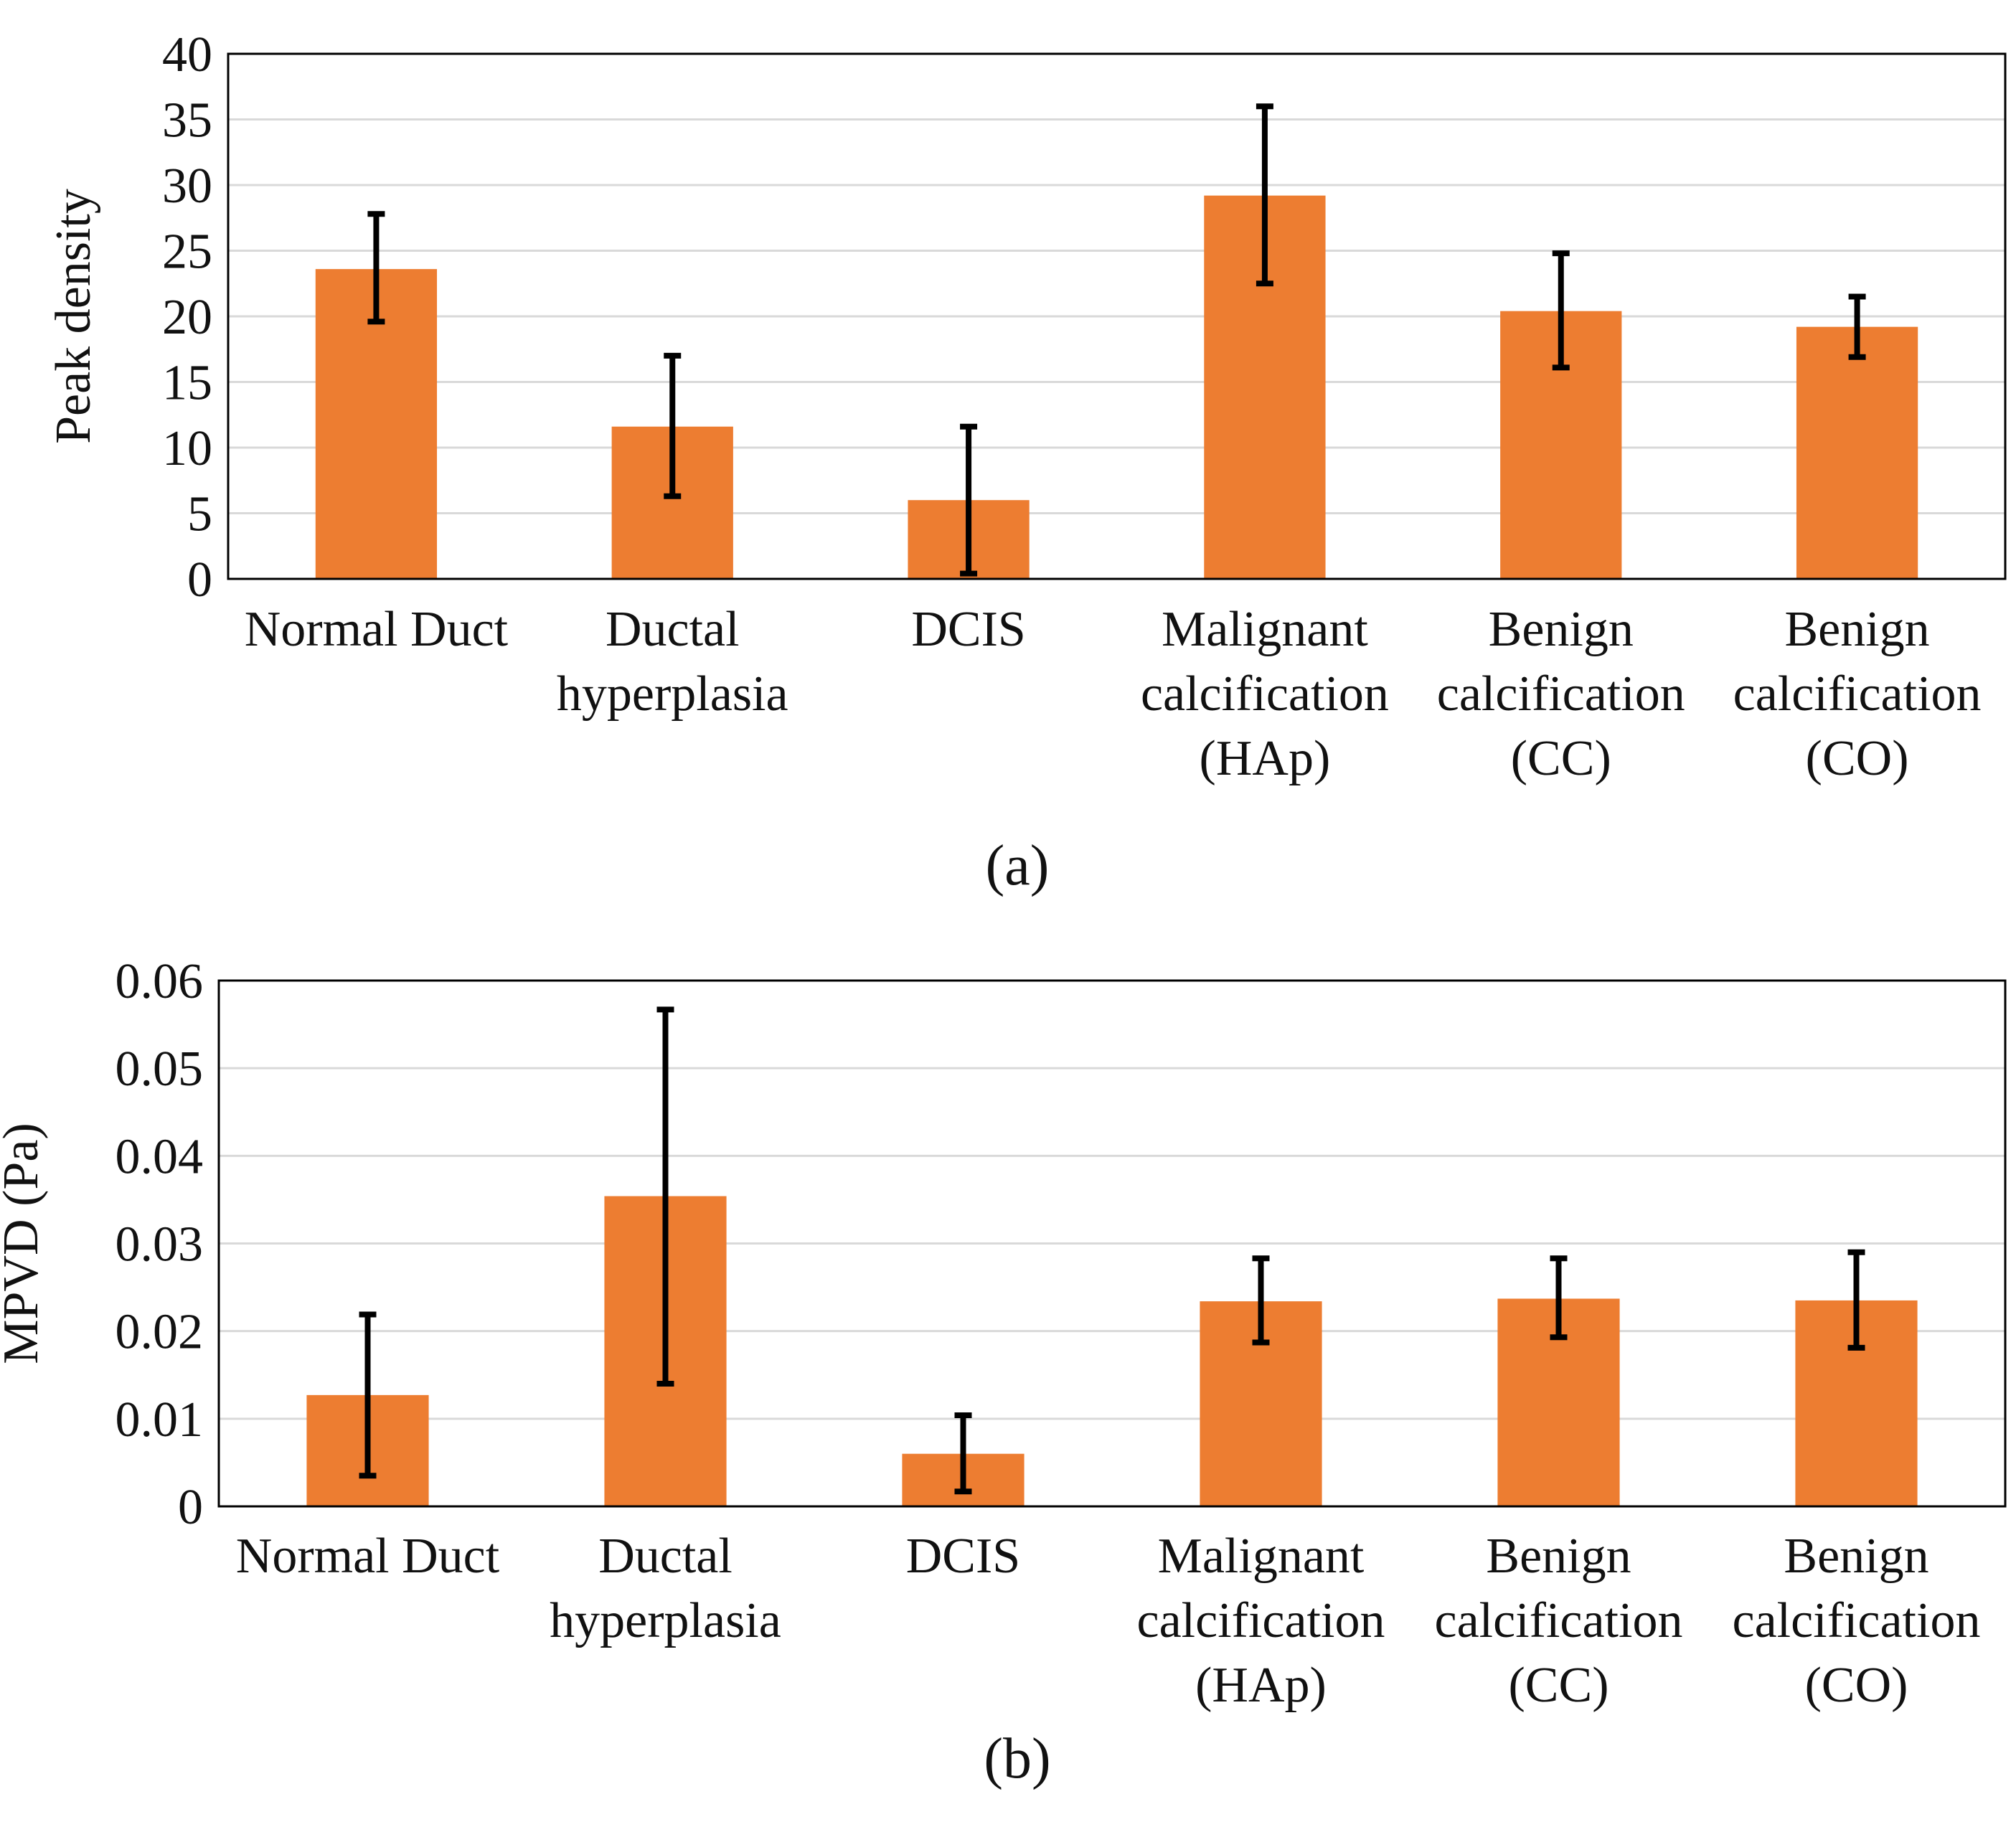 Image resolution: width=2016 pixels, height=1827 pixels. Describe the element at coordinates (25, 1243) in the screenshot. I see `y-axis-label: MPVD (Pa)` at that location.